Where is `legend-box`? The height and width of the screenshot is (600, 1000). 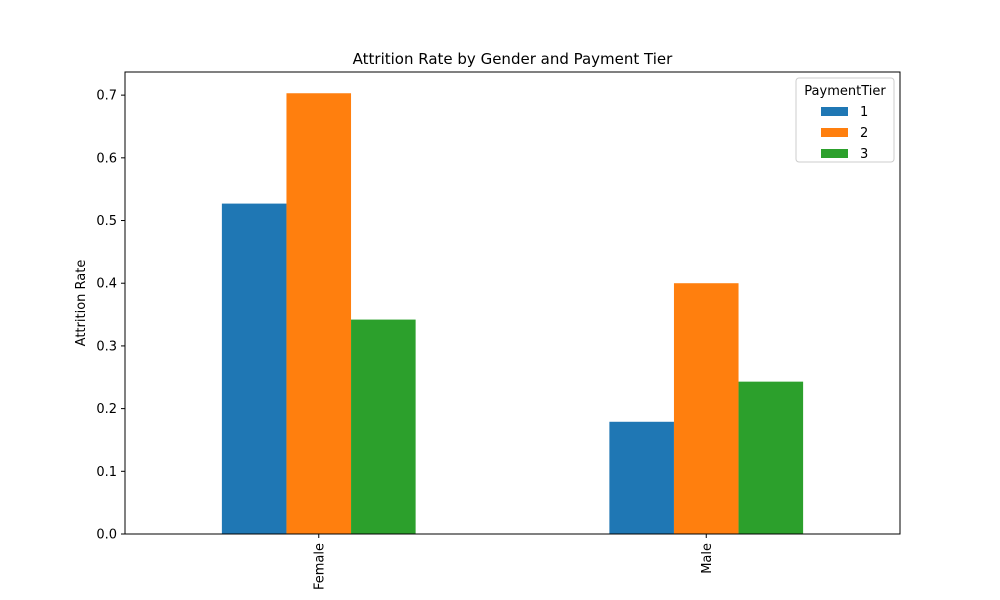
legend-box is located at coordinates (845, 120).